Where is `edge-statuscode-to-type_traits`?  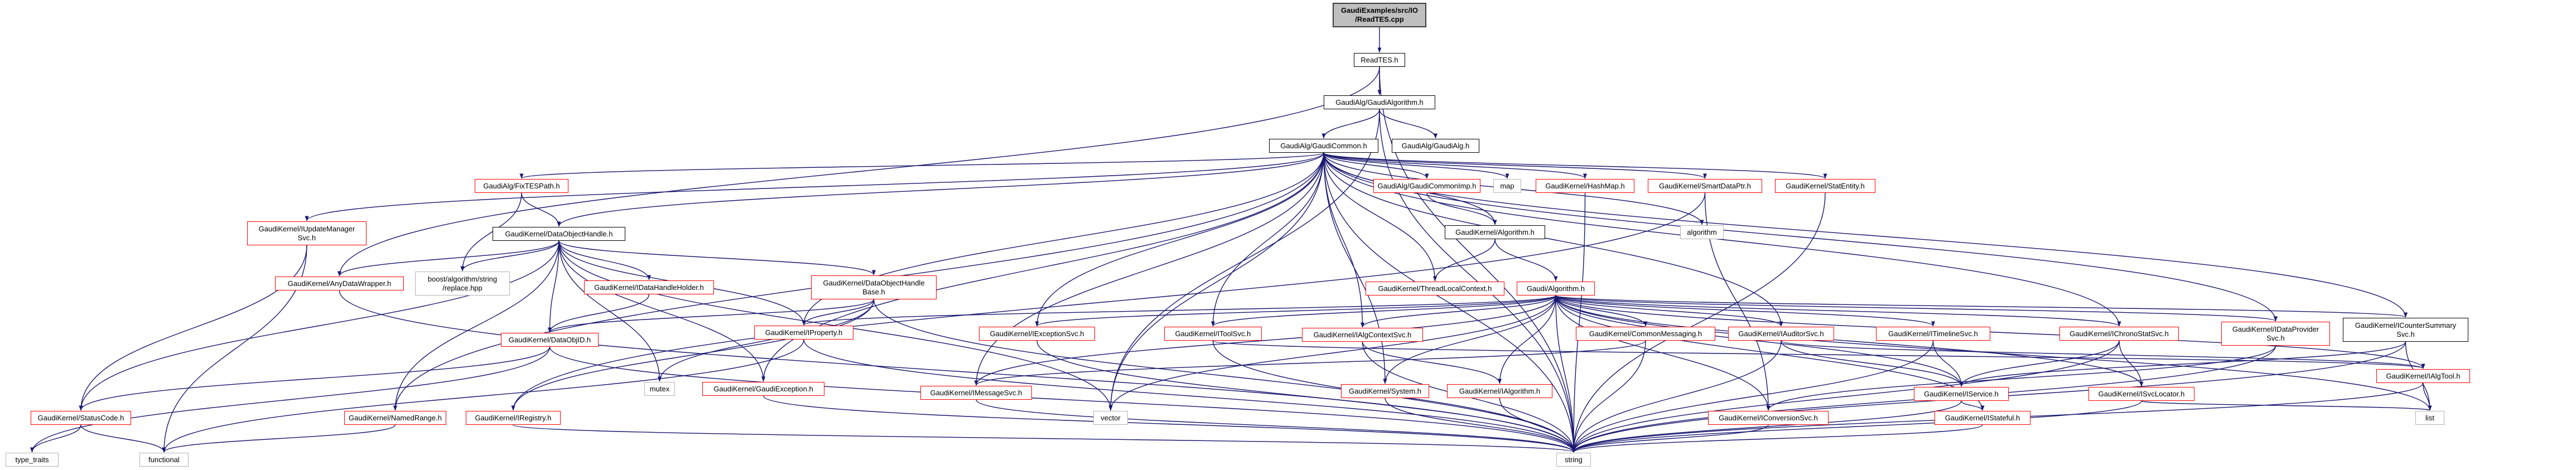 edge-statuscode-to-type_traits is located at coordinates (55, 439).